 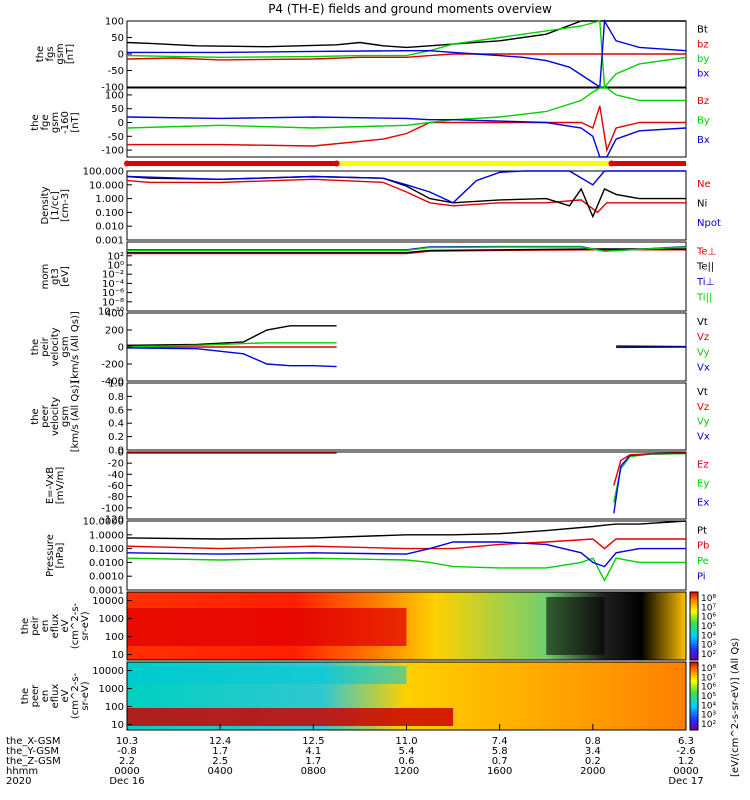 I want to click on peer_eflux-ylabel-line: the, so click(x=25, y=696).